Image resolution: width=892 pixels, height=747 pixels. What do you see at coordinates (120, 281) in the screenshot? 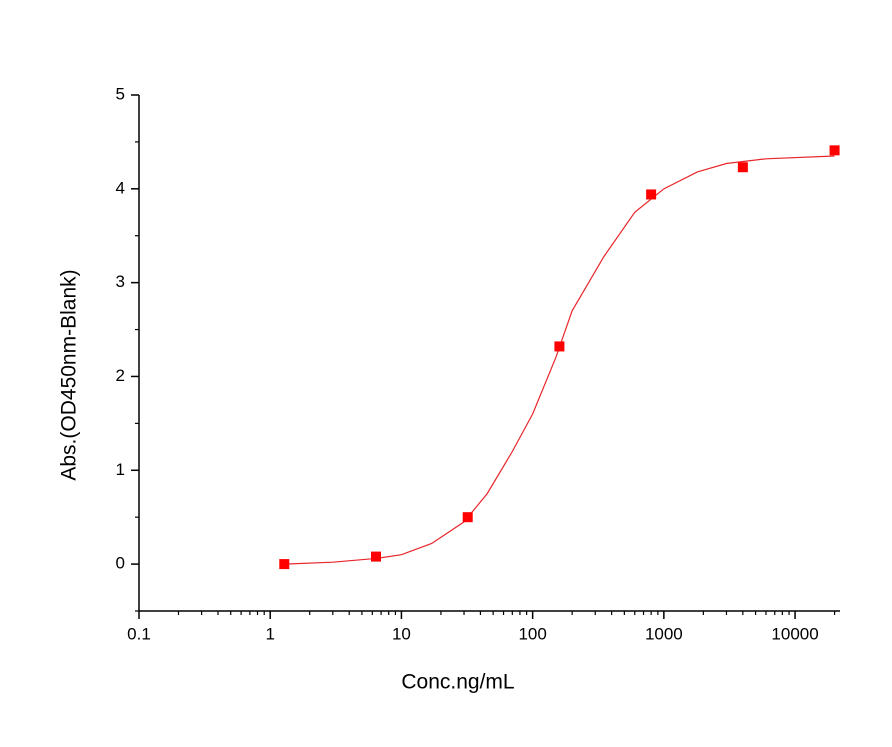
I see `y-tick-label: 3` at bounding box center [120, 281].